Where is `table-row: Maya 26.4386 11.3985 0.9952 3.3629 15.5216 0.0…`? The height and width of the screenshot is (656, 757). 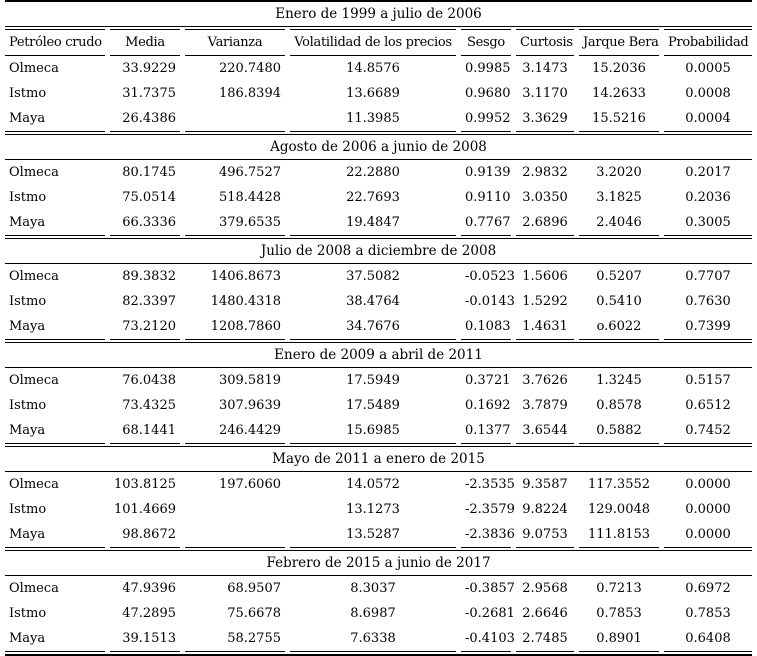
table-row: Maya 26.4386 11.3985 0.9952 3.3629 15.5216 0.0… is located at coordinates (378, 118).